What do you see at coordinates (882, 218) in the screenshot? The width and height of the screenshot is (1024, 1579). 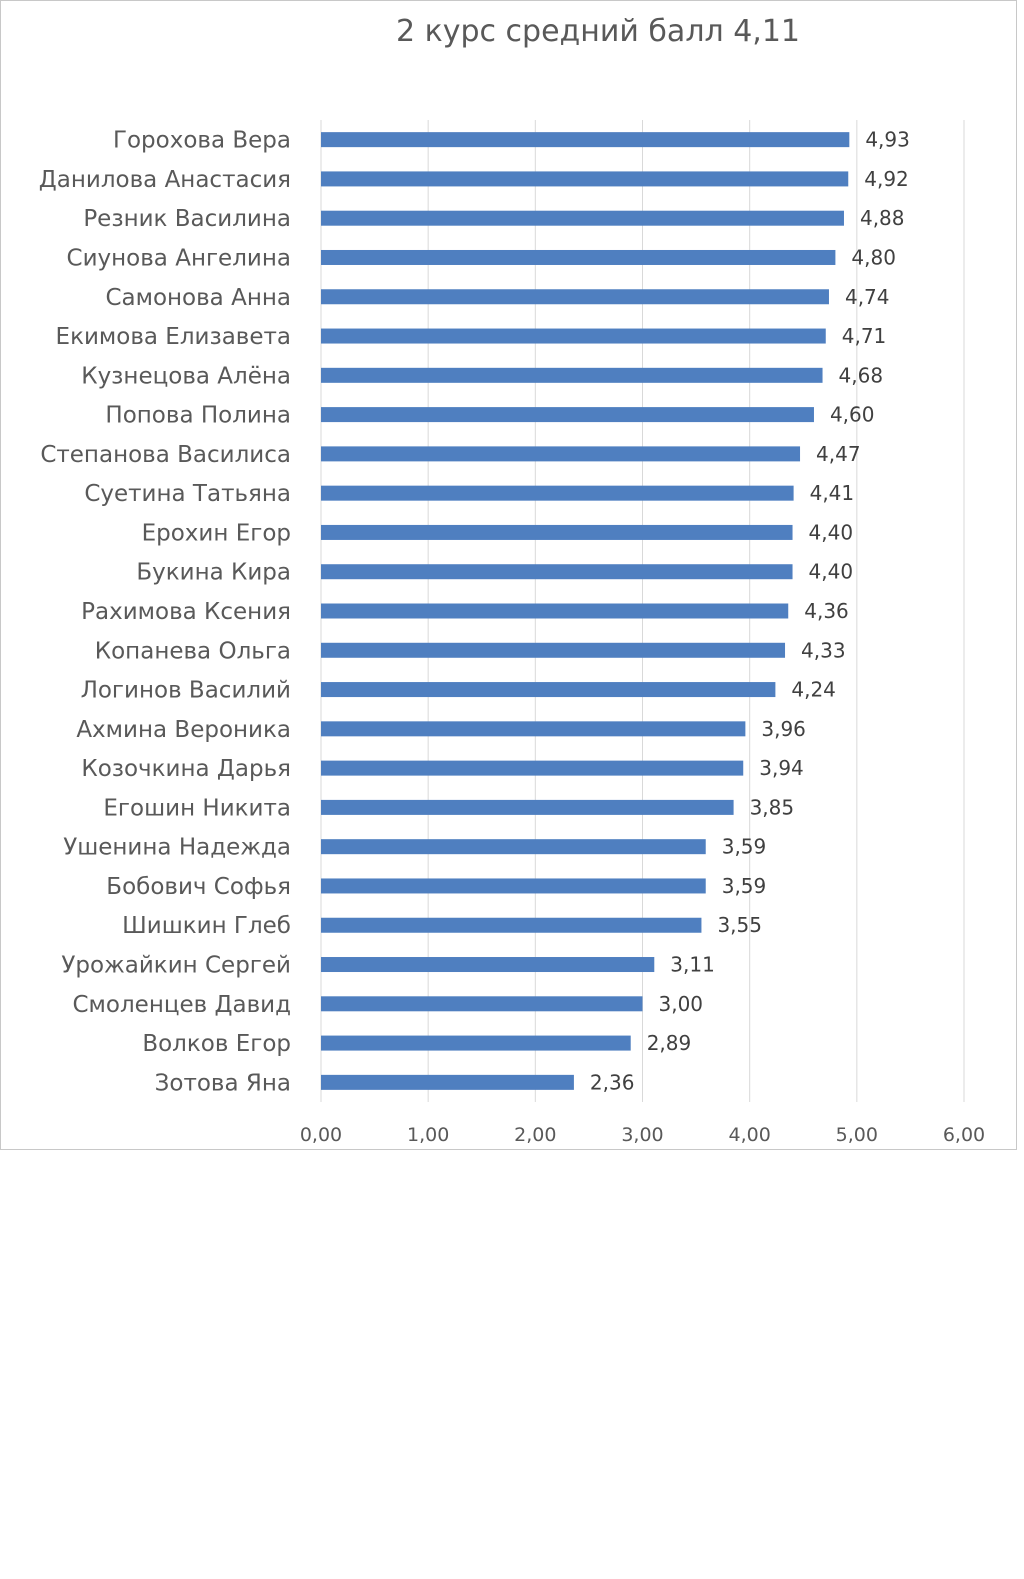 I see `data-label: 4,88` at bounding box center [882, 218].